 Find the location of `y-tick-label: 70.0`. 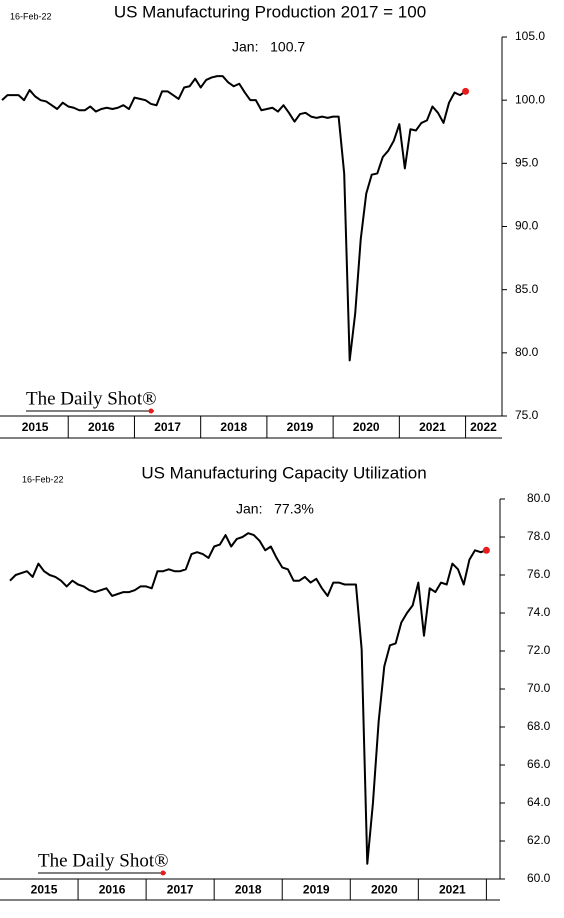

y-tick-label: 70.0 is located at coordinates (539, 688).